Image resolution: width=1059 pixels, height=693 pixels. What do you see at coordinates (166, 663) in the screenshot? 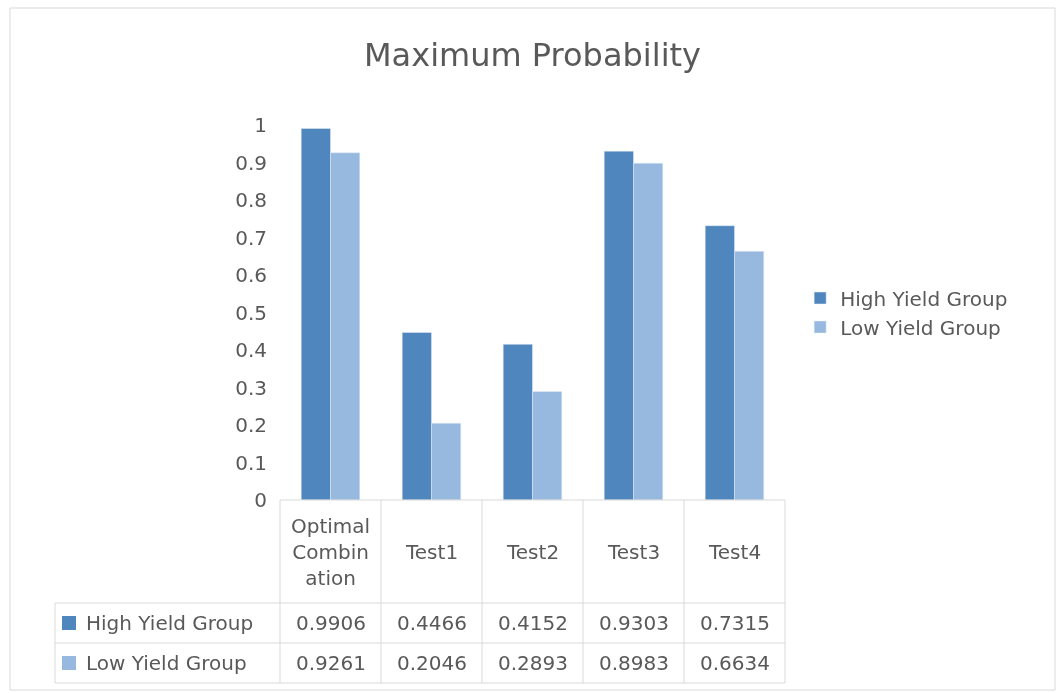
I see `text: Low Yield Group` at bounding box center [166, 663].